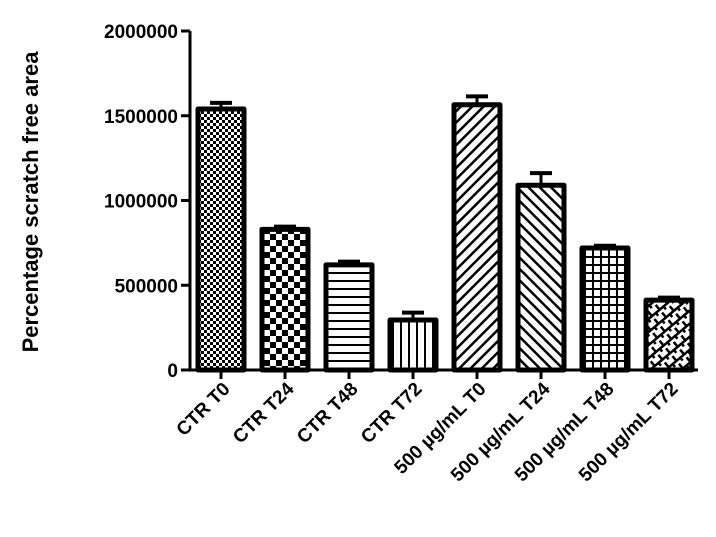 The width and height of the screenshot is (716, 537). I want to click on x-tick-label: CTR T24, so click(264, 413).